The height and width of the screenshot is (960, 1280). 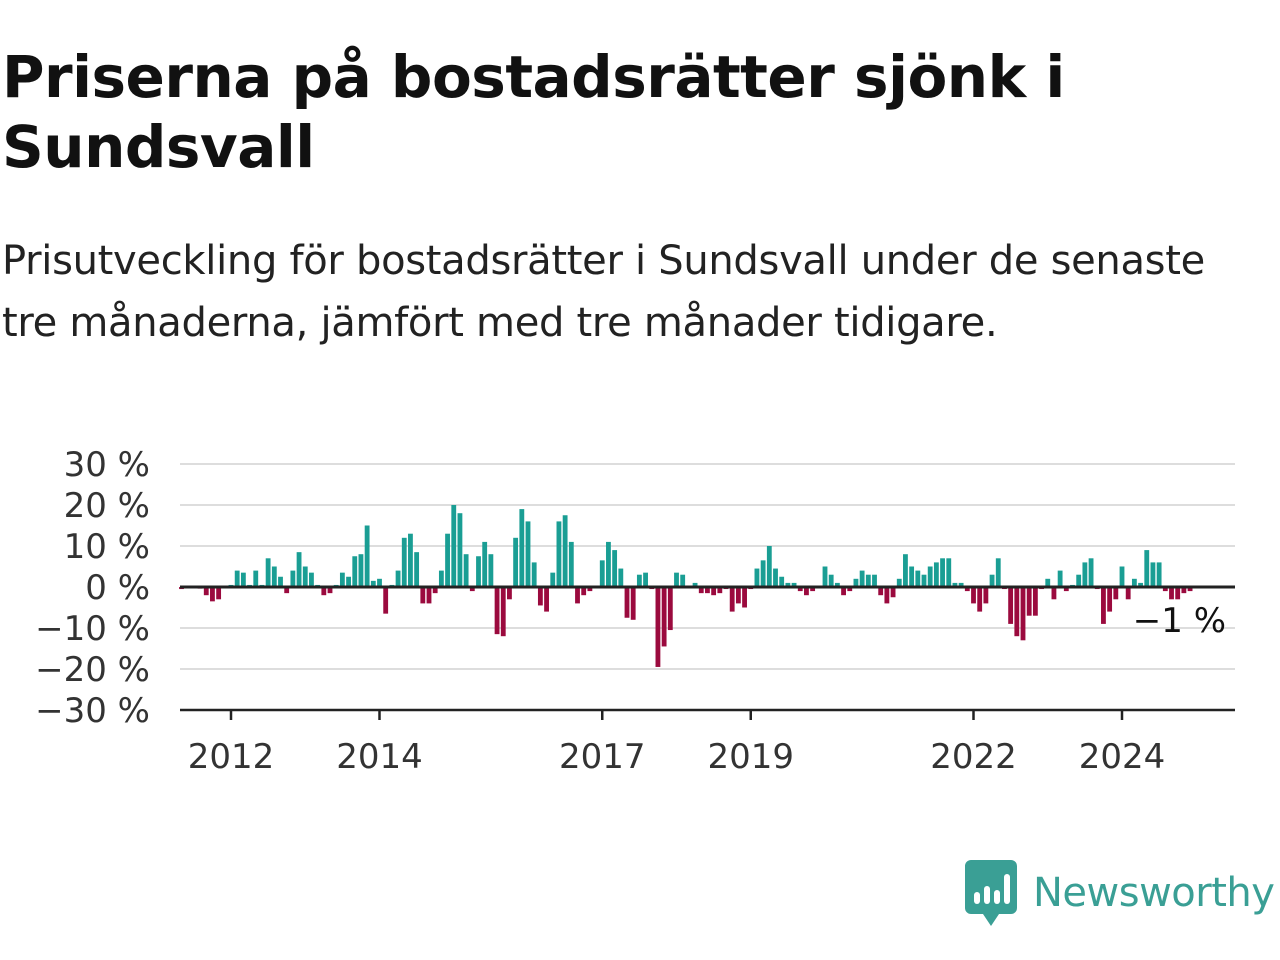 I want to click on y-tick-label: 30 %, so click(x=107, y=465).